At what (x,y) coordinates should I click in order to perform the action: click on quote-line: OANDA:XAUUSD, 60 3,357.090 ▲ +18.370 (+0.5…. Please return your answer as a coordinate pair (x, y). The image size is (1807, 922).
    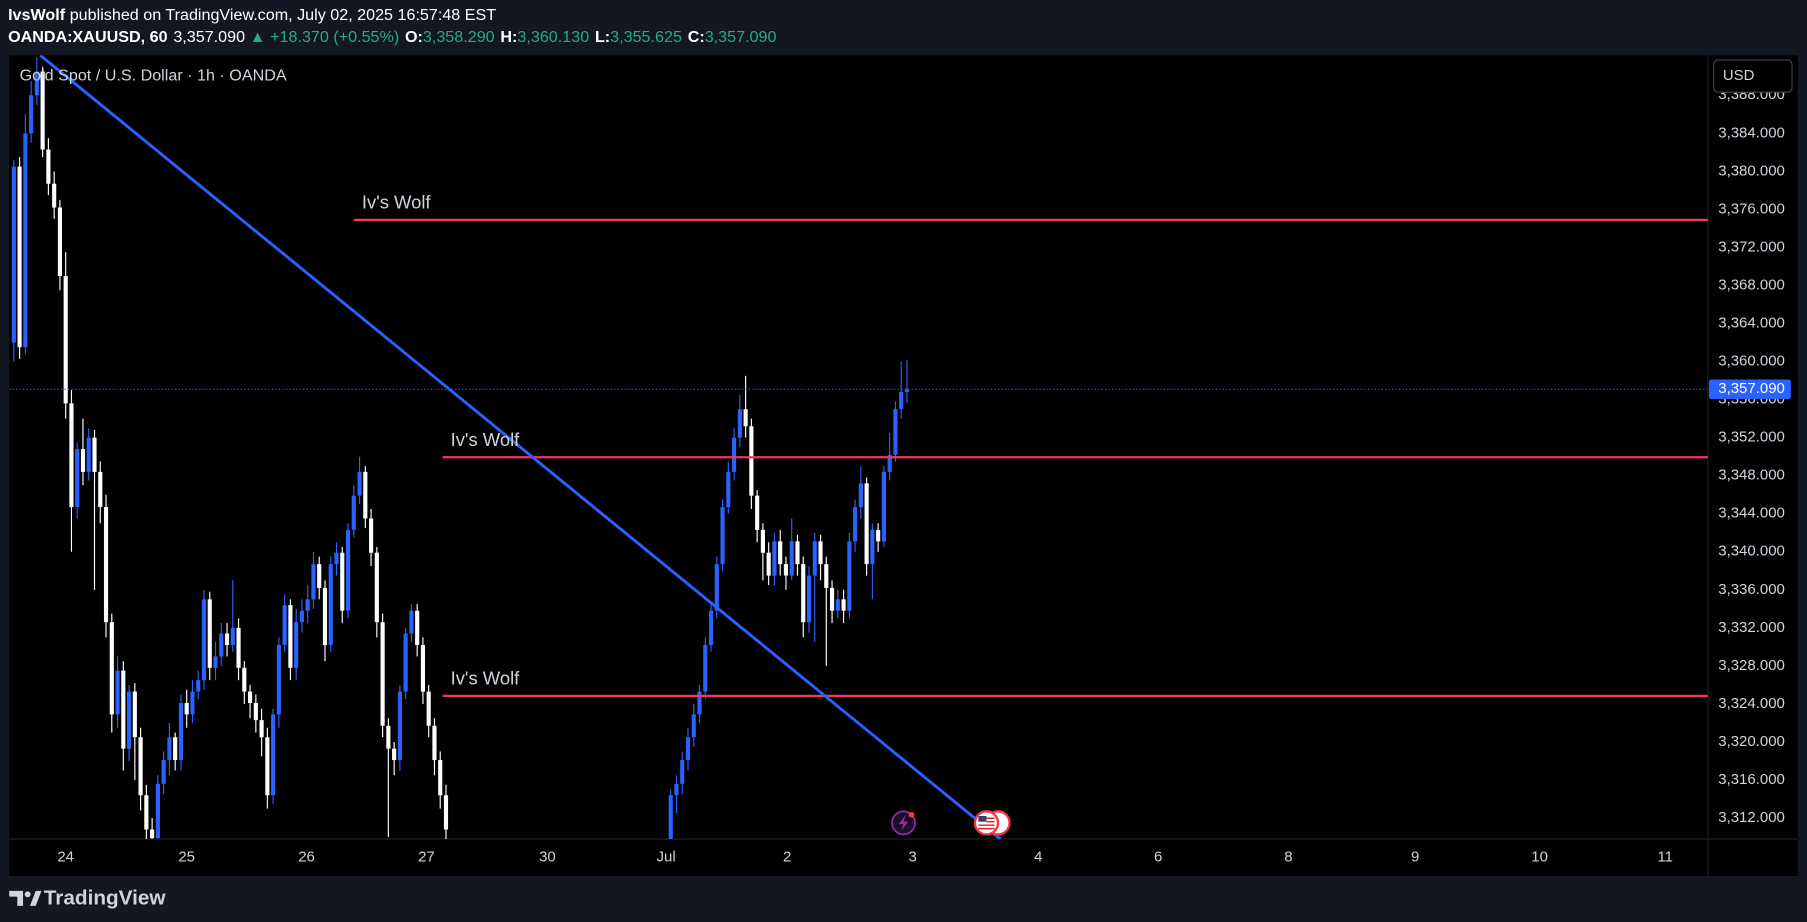
    Looking at the image, I should click on (392, 37).